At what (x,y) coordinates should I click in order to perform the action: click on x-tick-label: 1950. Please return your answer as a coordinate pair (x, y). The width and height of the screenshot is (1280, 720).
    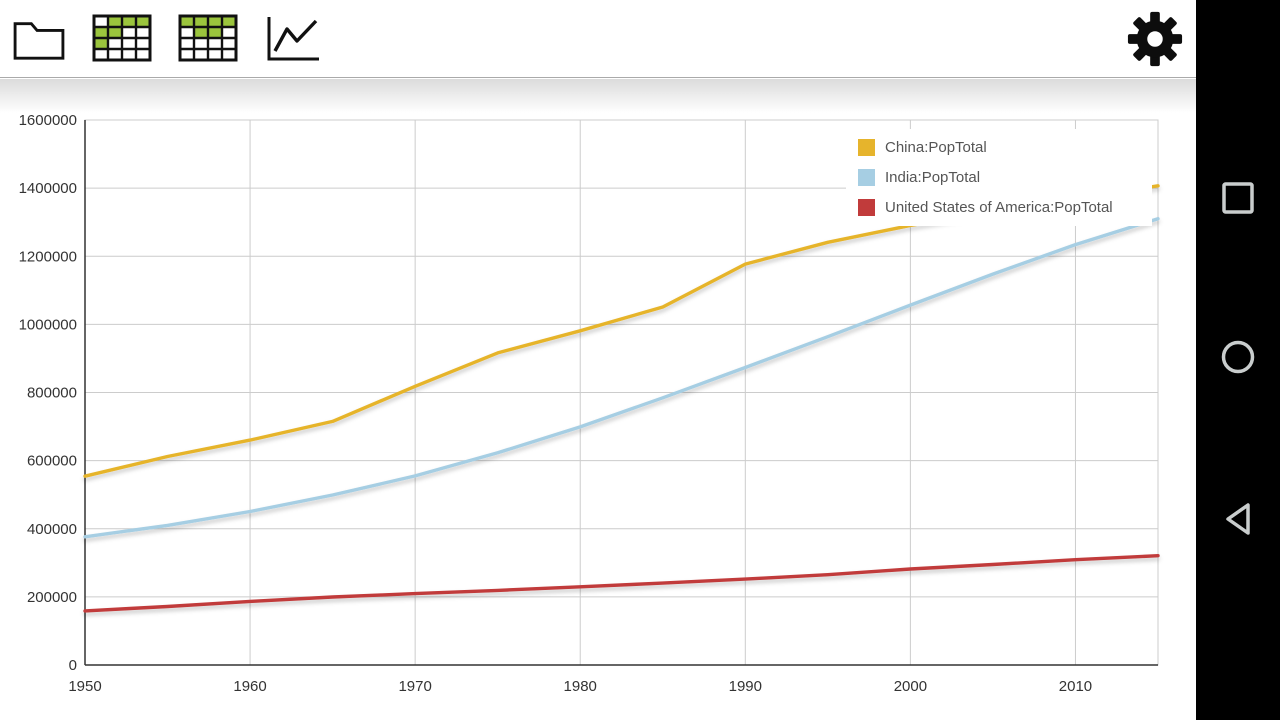
    Looking at the image, I should click on (84, 686).